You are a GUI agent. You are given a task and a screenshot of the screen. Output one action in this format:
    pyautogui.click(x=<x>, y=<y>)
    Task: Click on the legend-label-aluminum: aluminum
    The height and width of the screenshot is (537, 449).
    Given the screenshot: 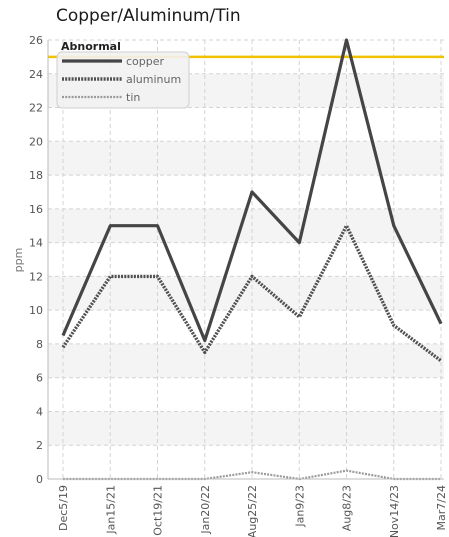 What is the action you would take?
    pyautogui.click(x=153, y=79)
    